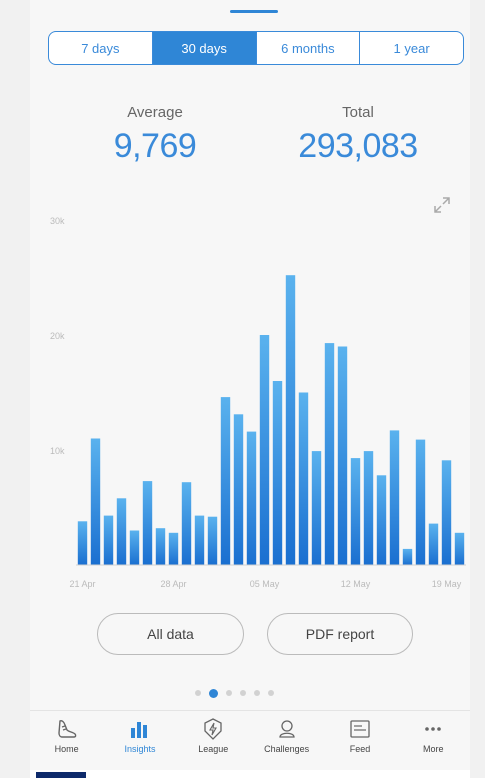  I want to click on more-icon, so click(433, 729).